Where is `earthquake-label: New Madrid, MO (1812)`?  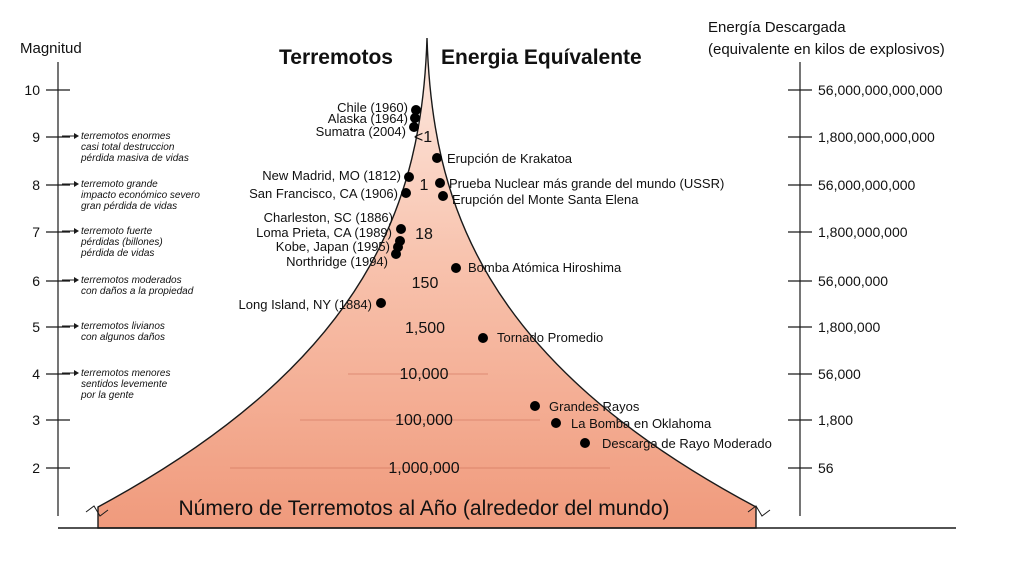 earthquake-label: New Madrid, MO (1812) is located at coordinates (331, 175).